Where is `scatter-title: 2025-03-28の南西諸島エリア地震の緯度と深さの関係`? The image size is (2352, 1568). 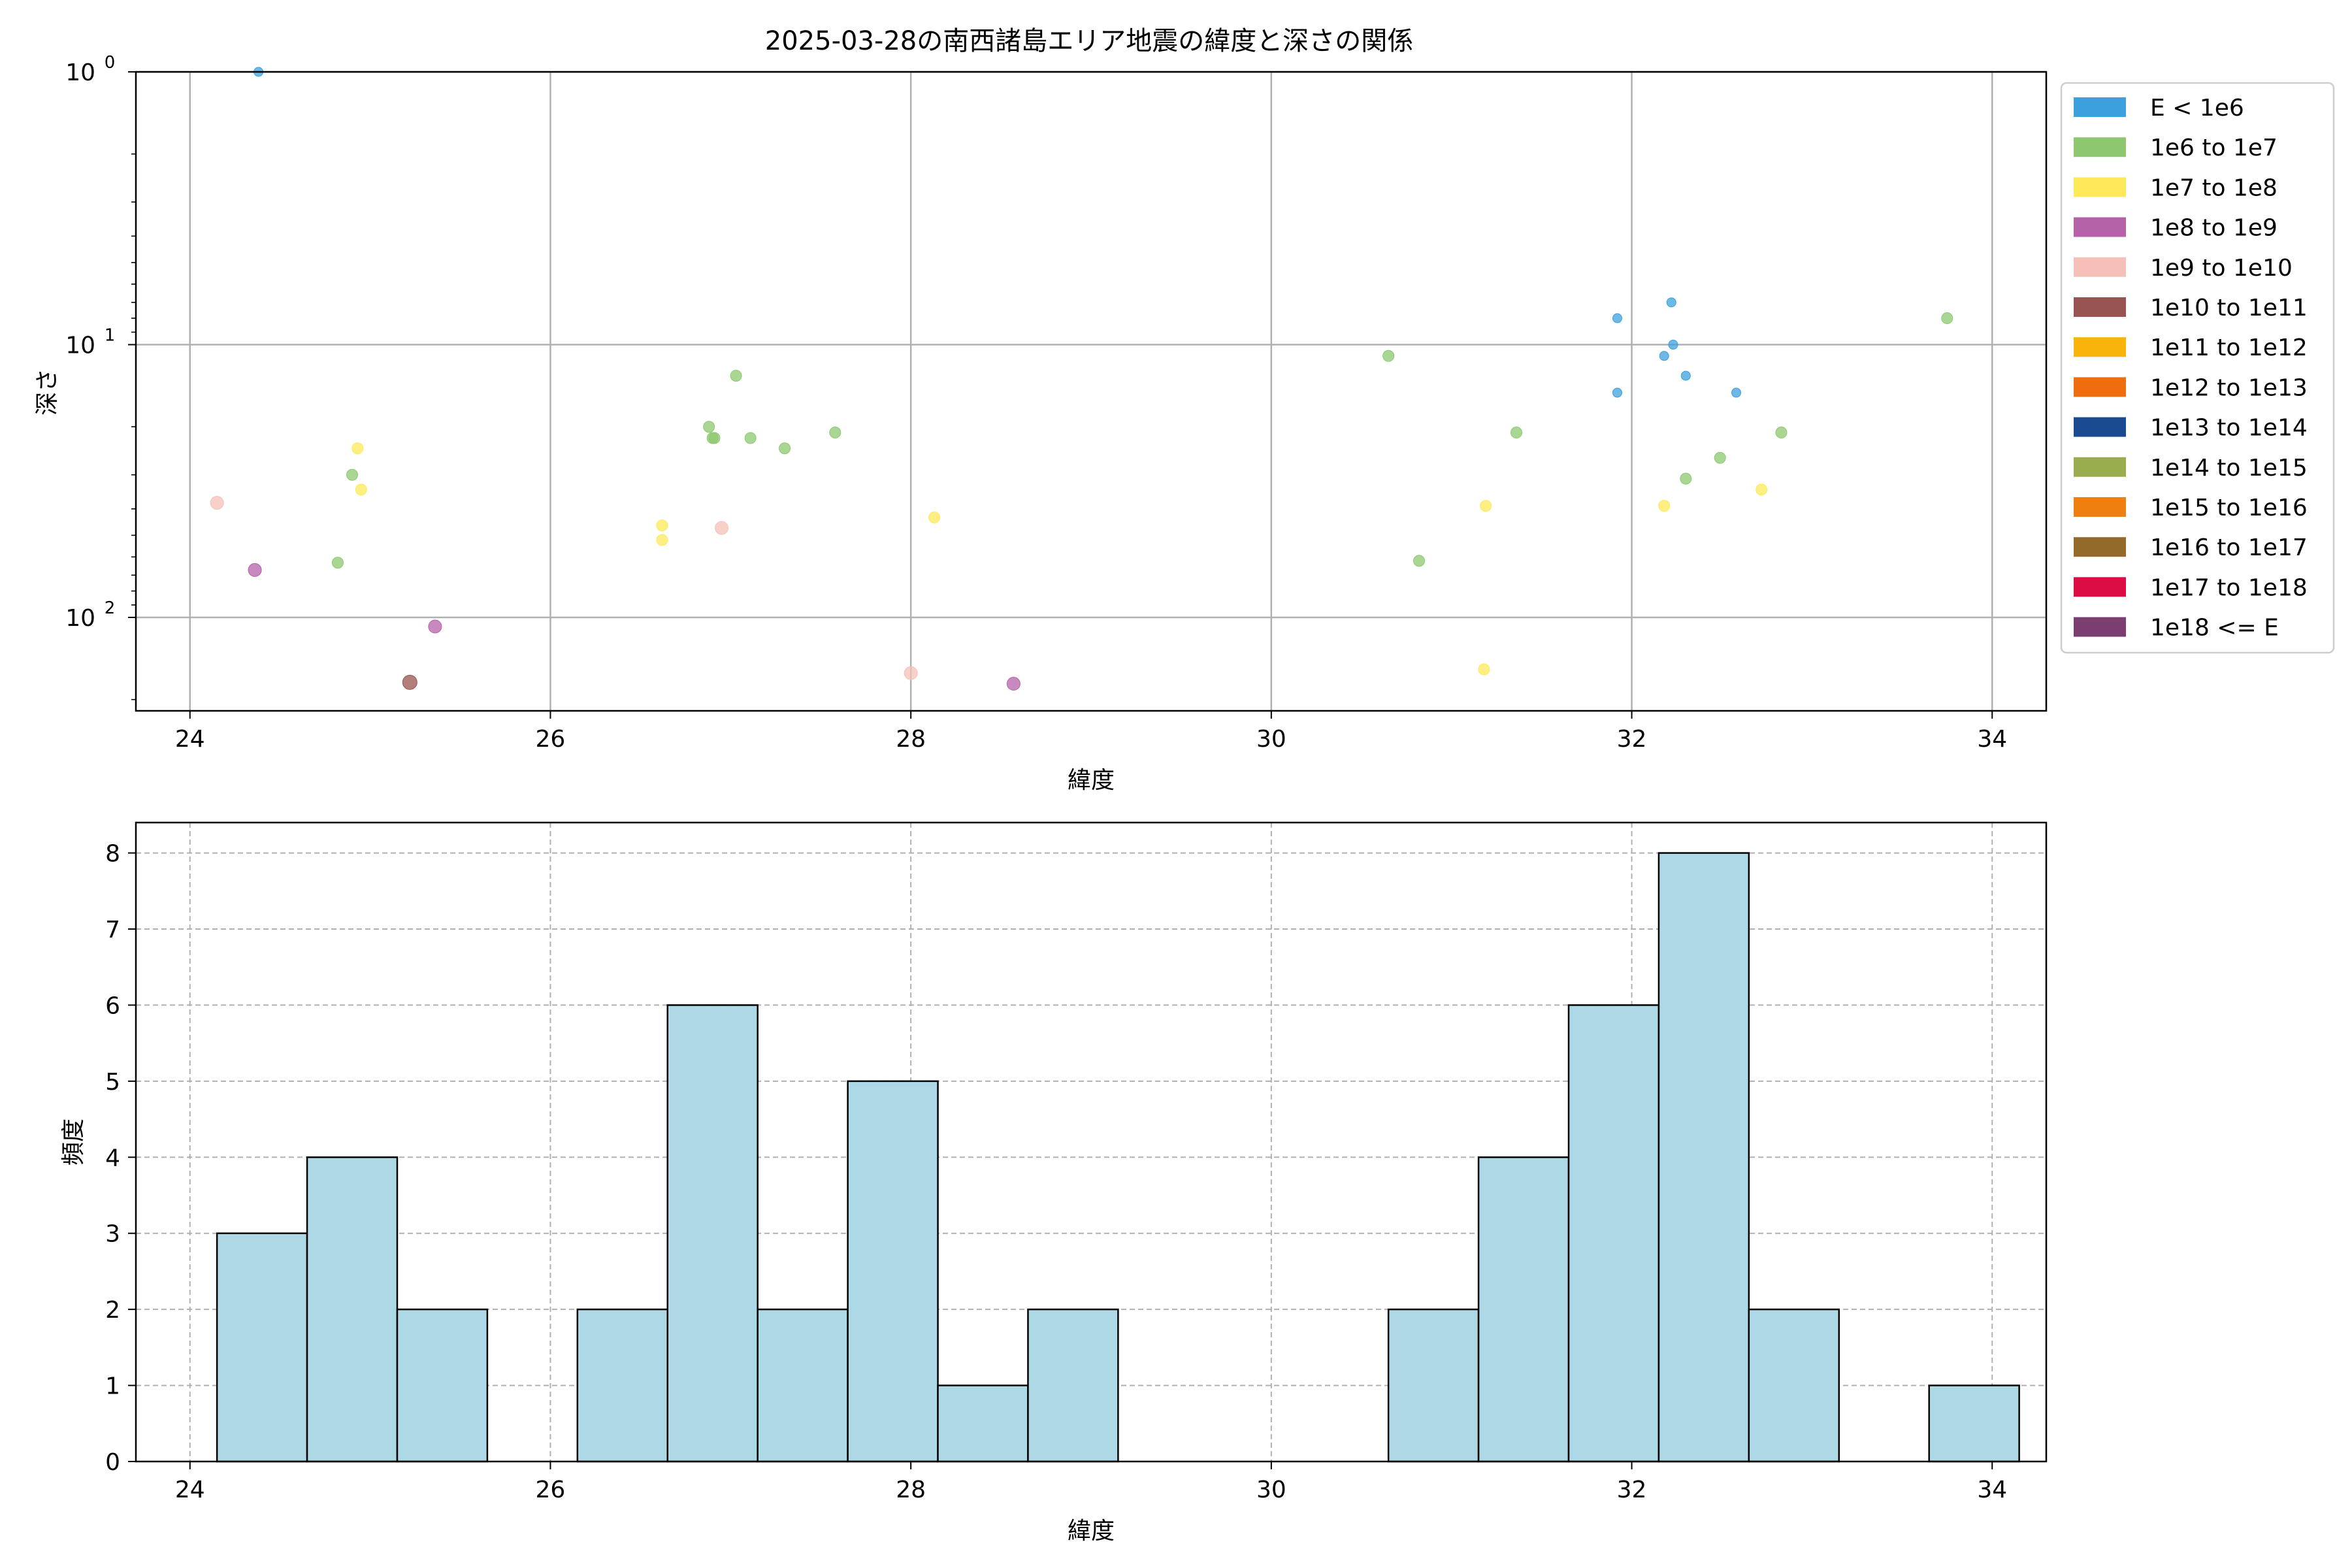
scatter-title: 2025-03-28の南西諸島エリア地震の緯度と深さの関係 is located at coordinates (1089, 41).